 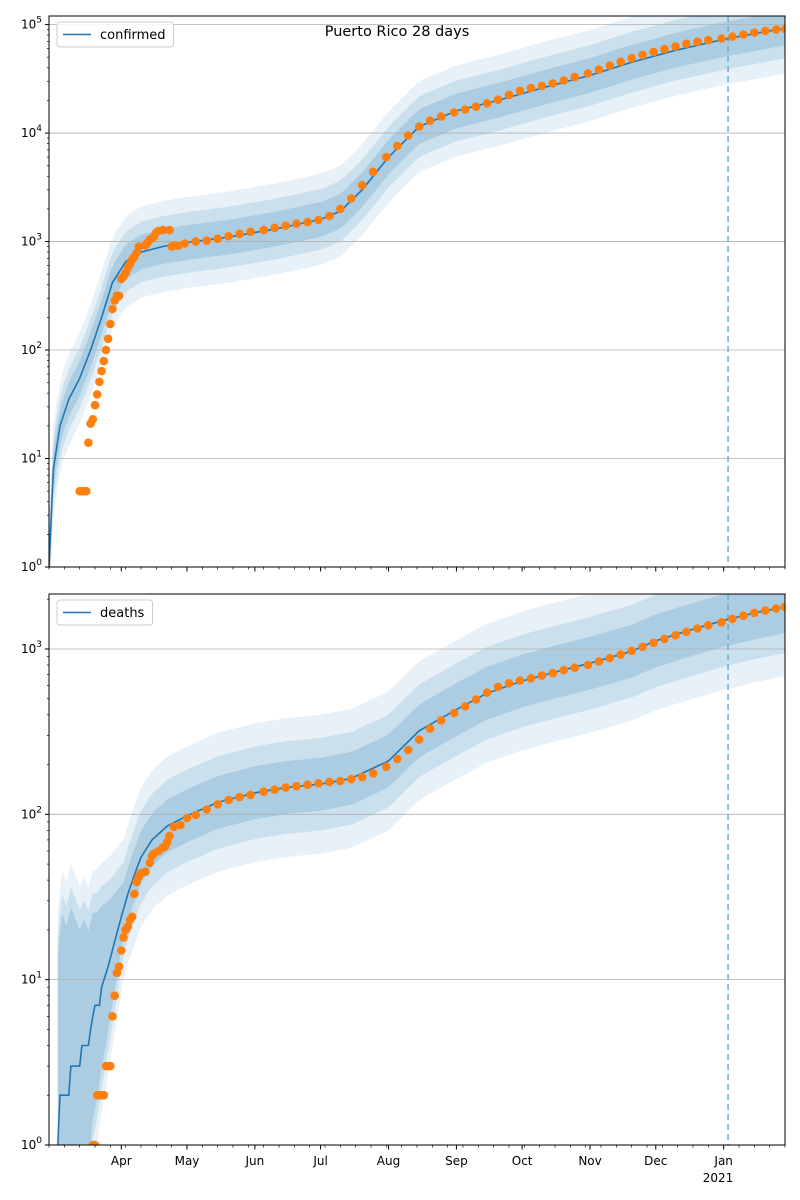 What do you see at coordinates (31, 24) in the screenshot?
I see `y-tick-label: 10⁵` at bounding box center [31, 24].